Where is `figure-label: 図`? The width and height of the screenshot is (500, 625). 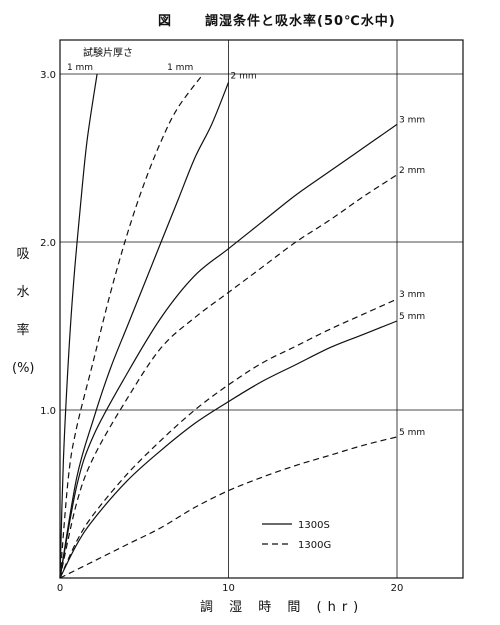 figure-label: 図 is located at coordinates (165, 21).